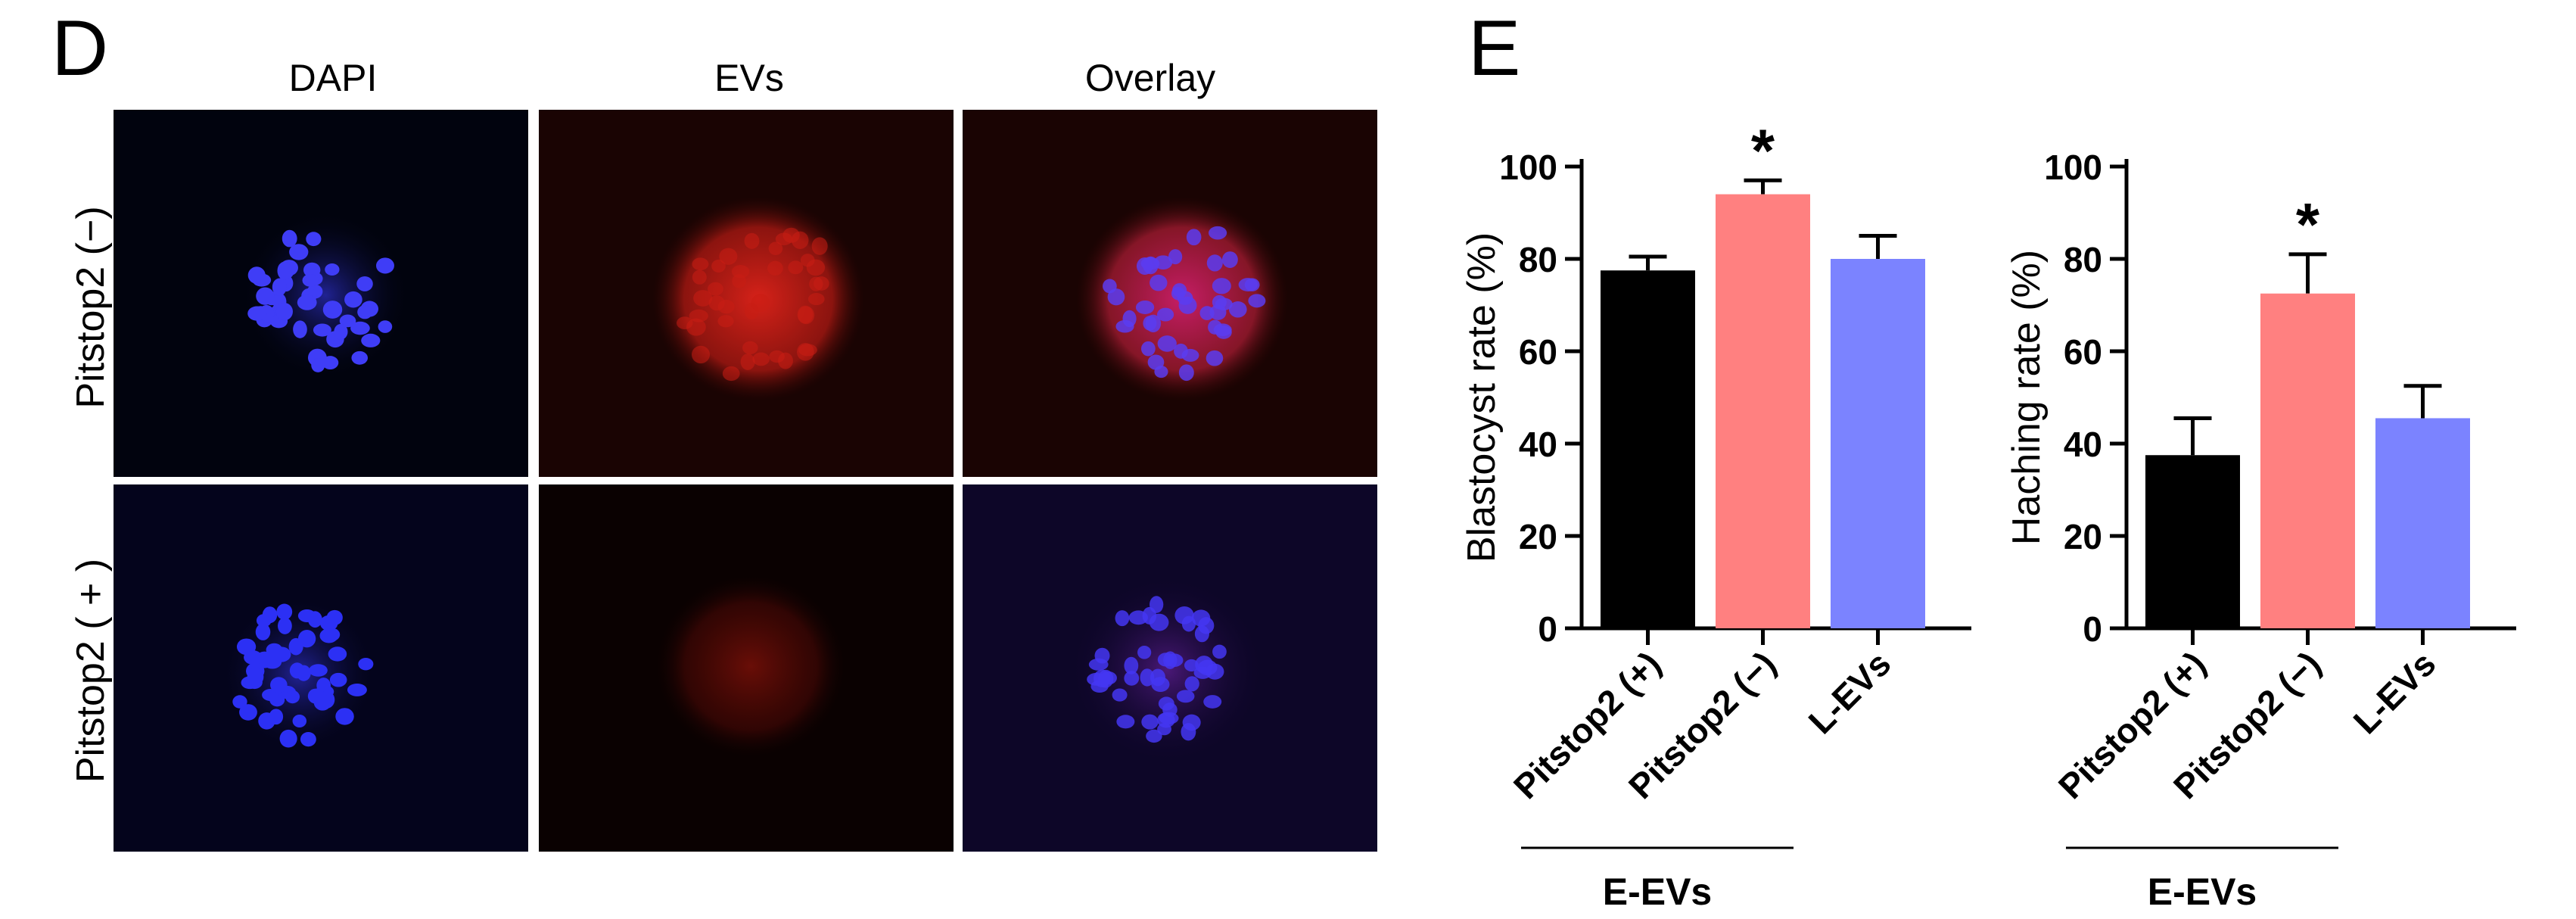 This screenshot has width=2576, height=919. What do you see at coordinates (2073, 167) in the screenshot?
I see `y-tick-label: 100` at bounding box center [2073, 167].